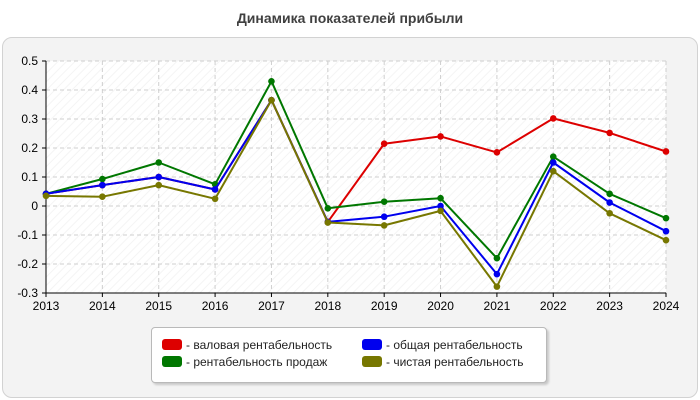  Describe the element at coordinates (29, 119) in the screenshot. I see `y-tick-label: 0.3` at that location.